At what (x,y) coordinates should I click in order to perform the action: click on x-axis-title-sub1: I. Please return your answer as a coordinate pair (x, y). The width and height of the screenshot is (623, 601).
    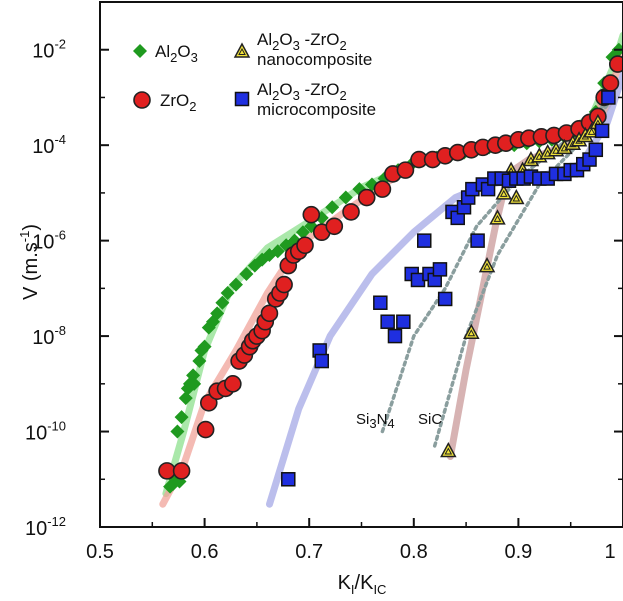
    Looking at the image, I should click on (353, 589).